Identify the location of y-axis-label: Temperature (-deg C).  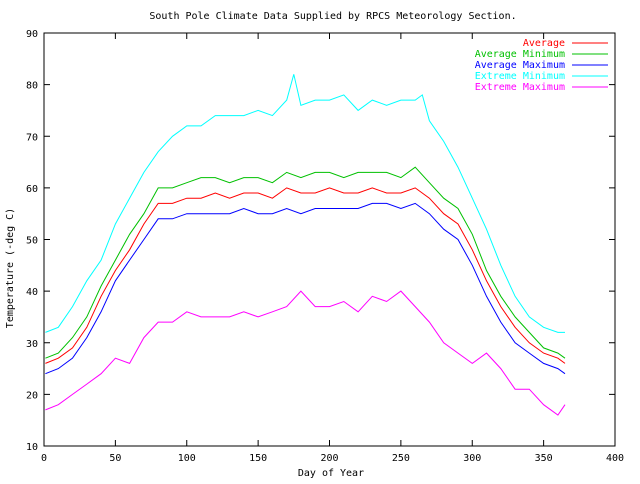
(10, 268).